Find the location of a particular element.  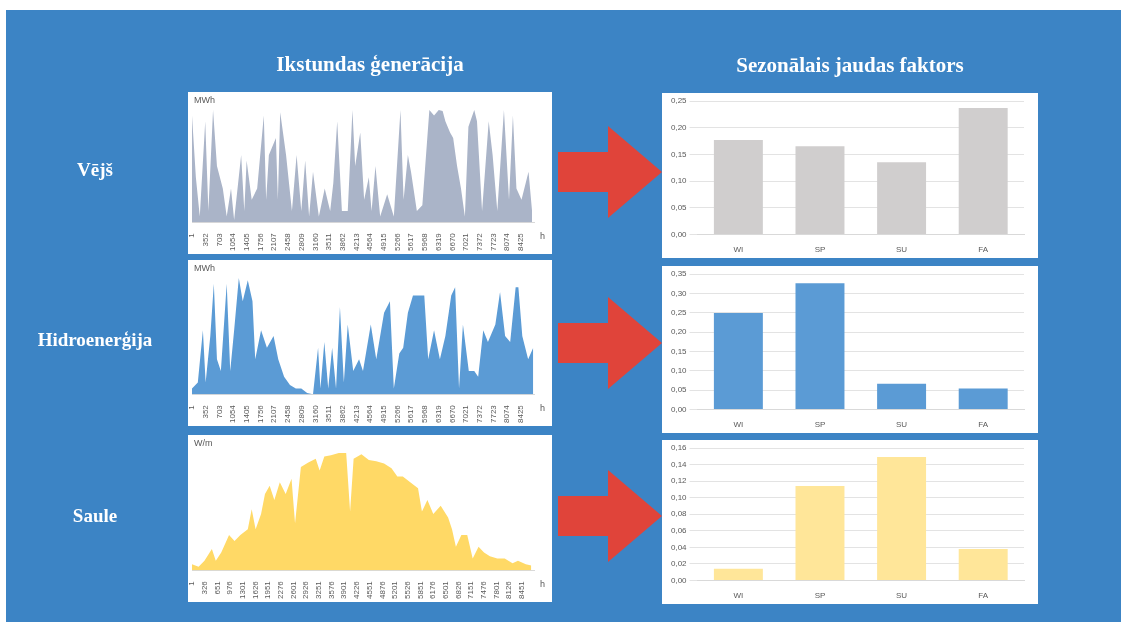

x-tick-label: 4564 is located at coordinates (370, 241).